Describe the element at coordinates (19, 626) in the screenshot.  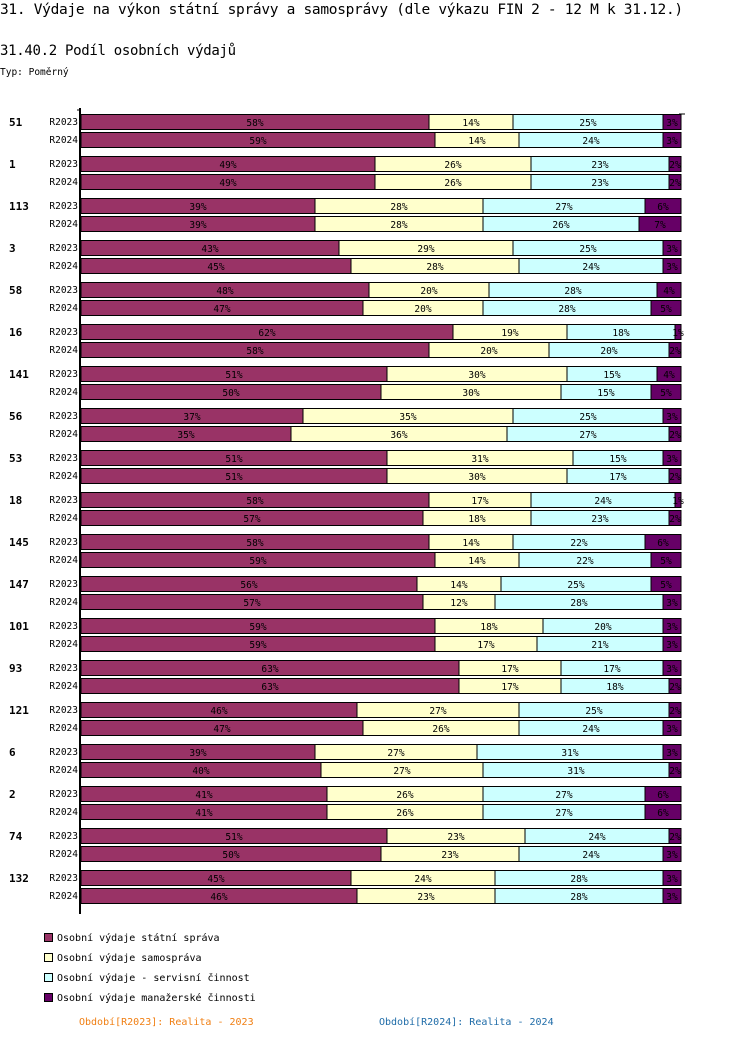
I see `group-label: 101` at that location.